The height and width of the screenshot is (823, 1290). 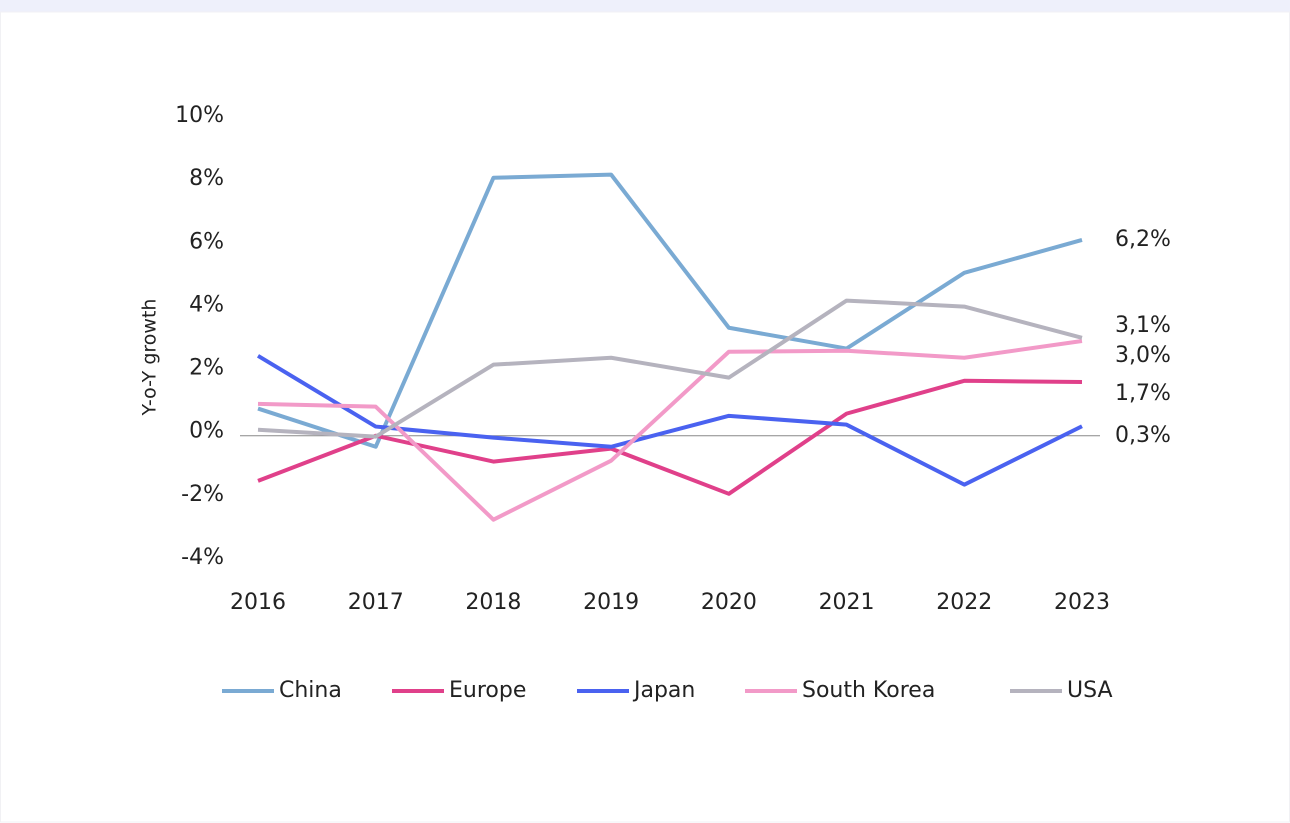 What do you see at coordinates (1082, 602) in the screenshot?
I see `x-tick-label: 2023` at bounding box center [1082, 602].